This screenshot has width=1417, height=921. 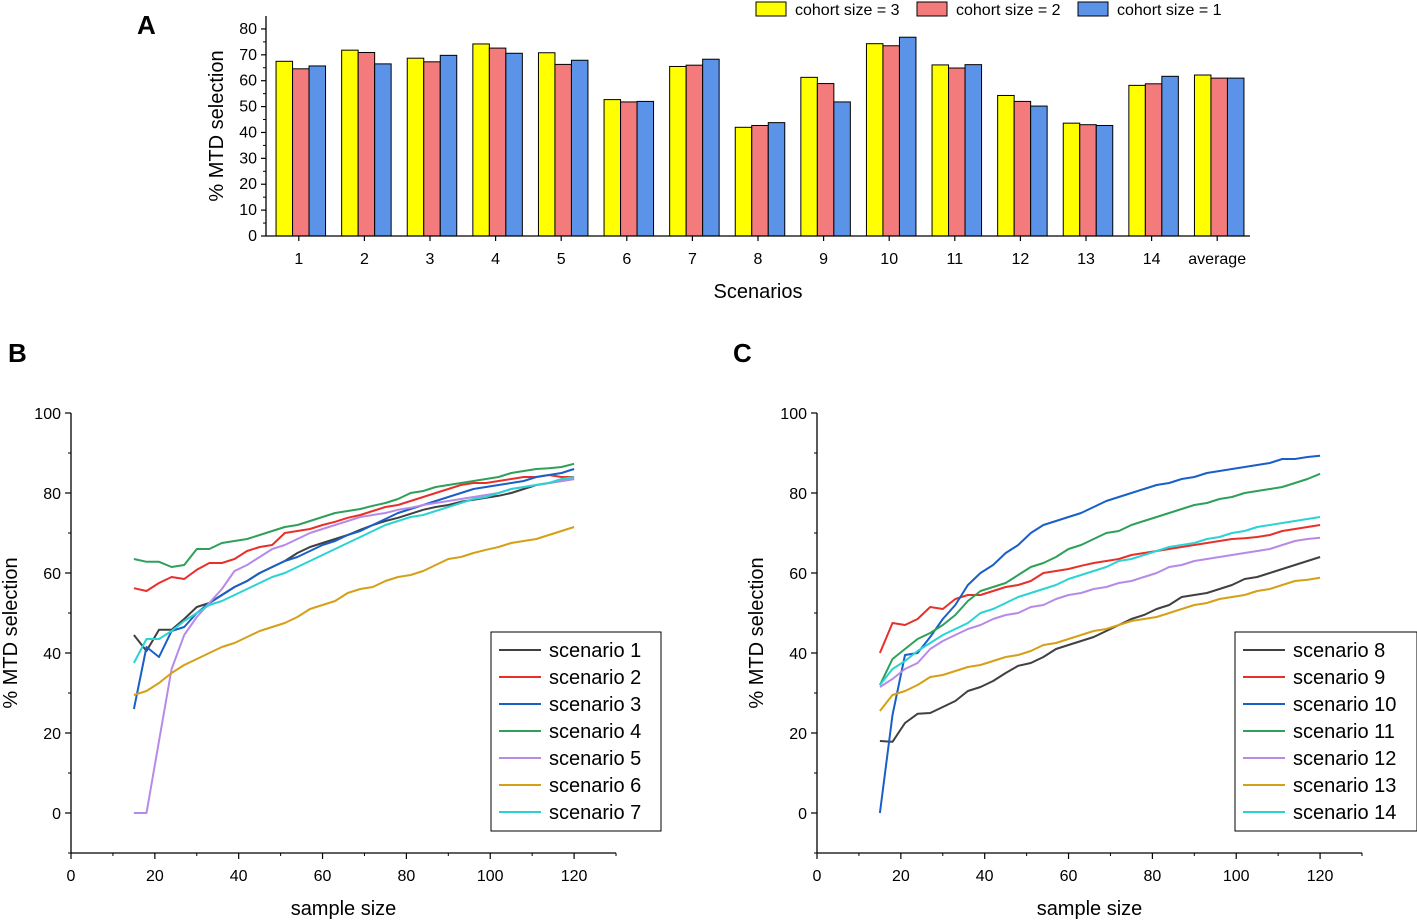 What do you see at coordinates (758, 292) in the screenshot?
I see `x-axis-title: Scenarios` at bounding box center [758, 292].